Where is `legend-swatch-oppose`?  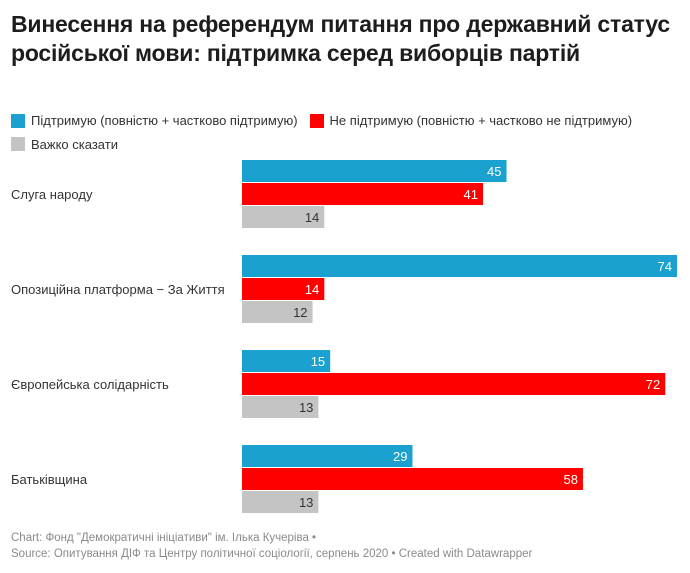 legend-swatch-oppose is located at coordinates (316, 120).